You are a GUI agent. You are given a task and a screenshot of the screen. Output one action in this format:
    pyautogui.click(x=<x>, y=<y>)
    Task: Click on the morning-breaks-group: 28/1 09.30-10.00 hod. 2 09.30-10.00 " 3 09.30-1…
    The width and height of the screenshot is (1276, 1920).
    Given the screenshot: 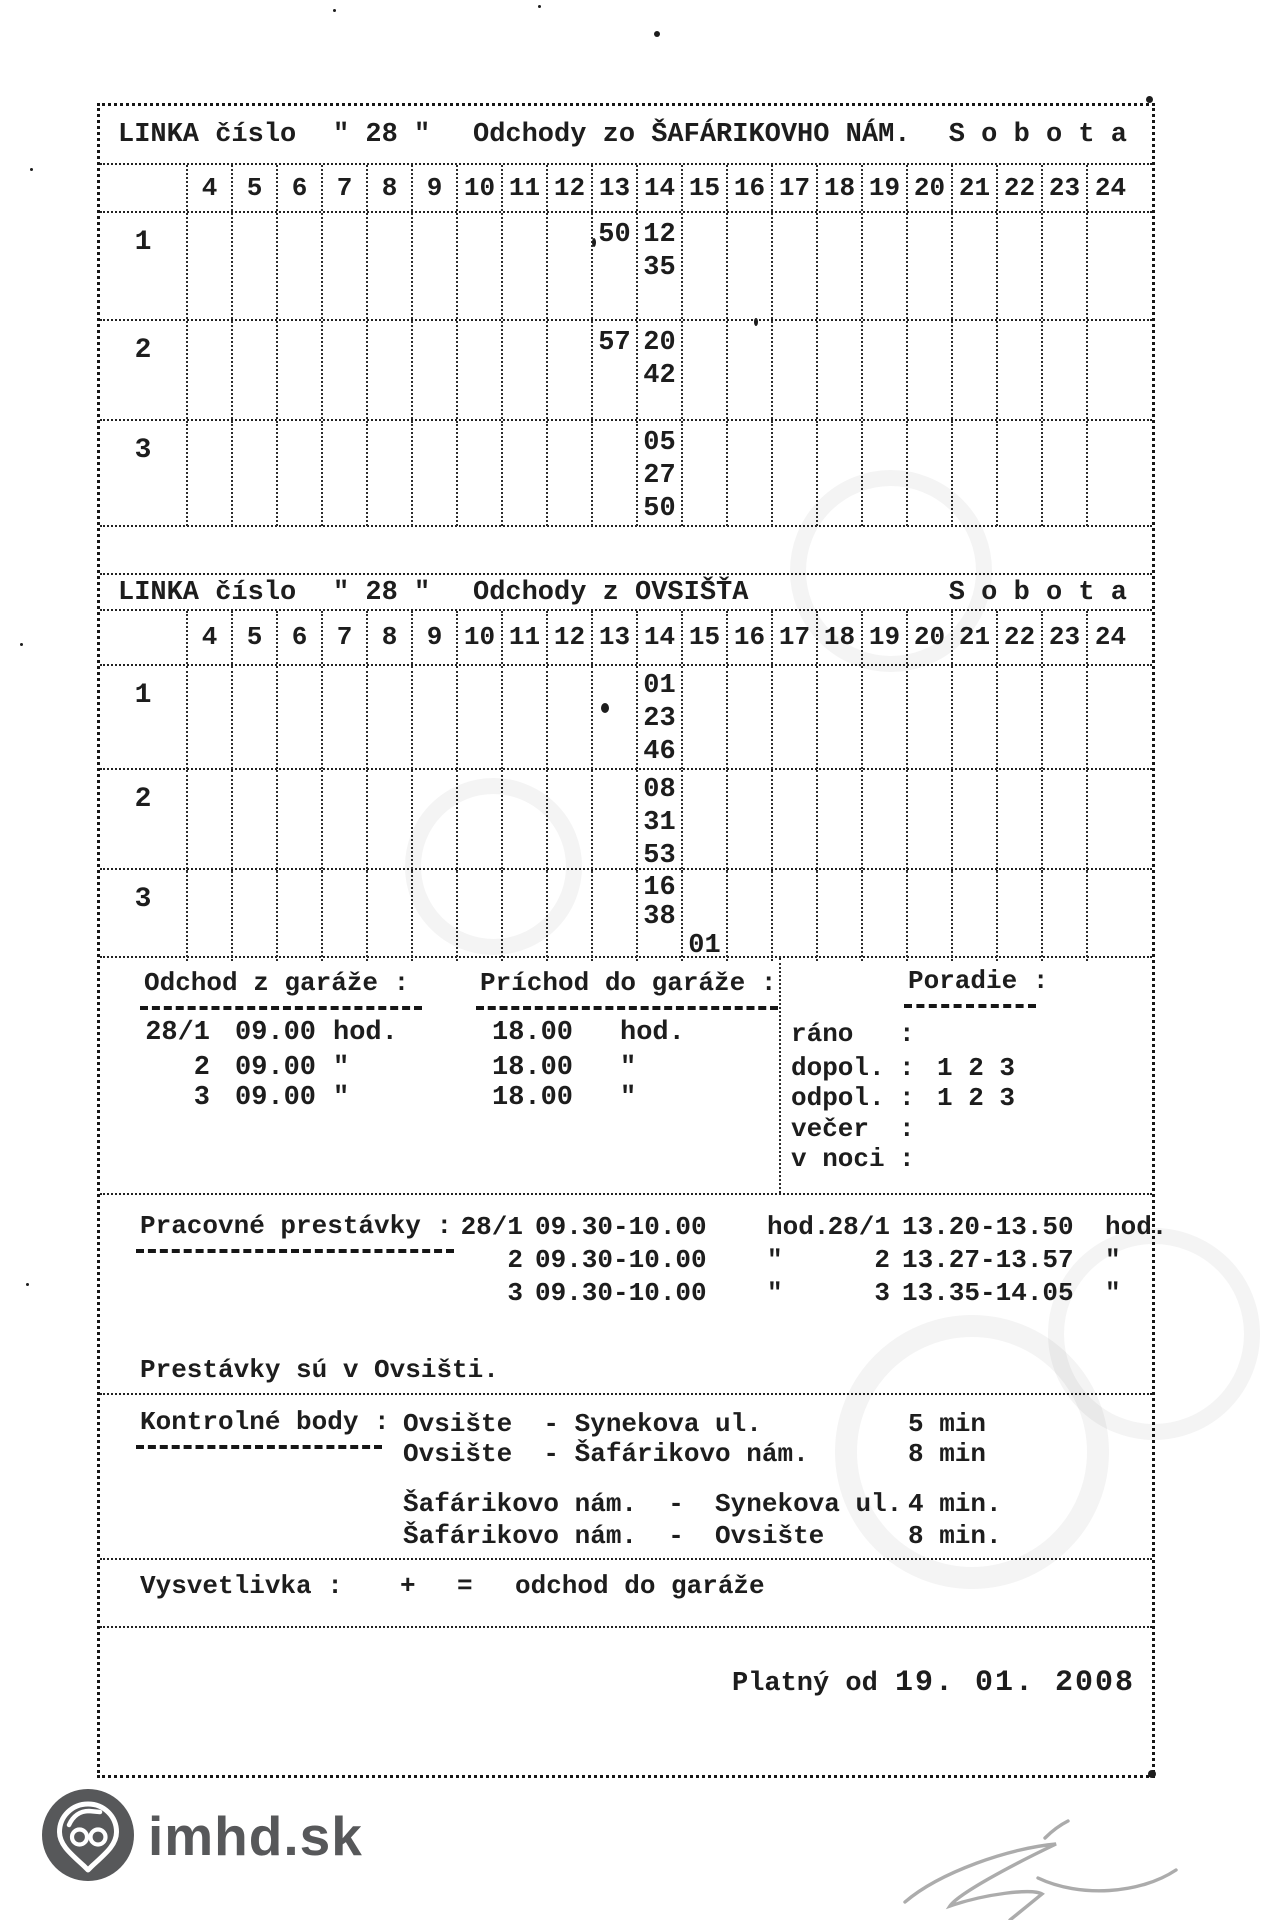 What is the action you would take?
    pyautogui.click(x=625, y=1260)
    